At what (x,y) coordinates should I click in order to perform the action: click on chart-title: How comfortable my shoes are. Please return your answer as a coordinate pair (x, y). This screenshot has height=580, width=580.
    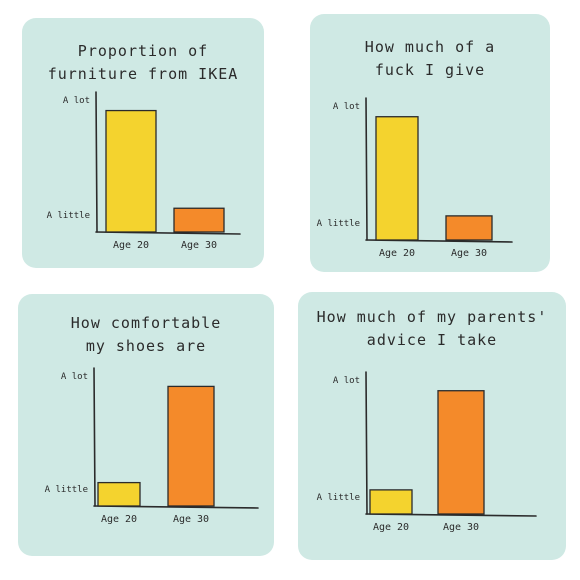
    Looking at the image, I should click on (146, 334).